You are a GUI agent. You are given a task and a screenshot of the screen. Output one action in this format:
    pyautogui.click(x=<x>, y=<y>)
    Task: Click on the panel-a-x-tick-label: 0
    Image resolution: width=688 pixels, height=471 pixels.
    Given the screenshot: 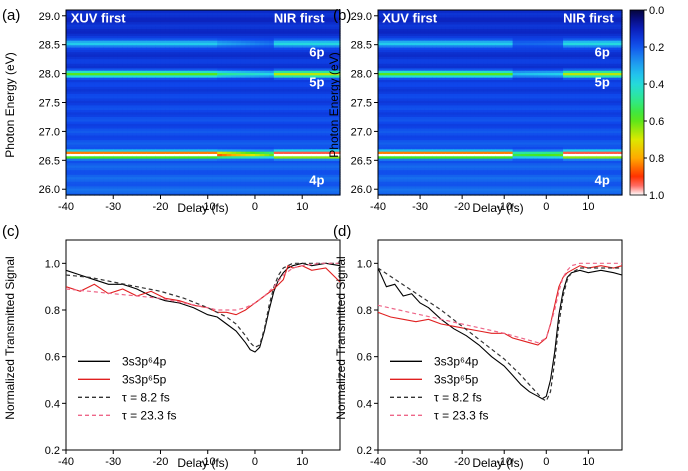 What is the action you would take?
    pyautogui.click(x=255, y=207)
    